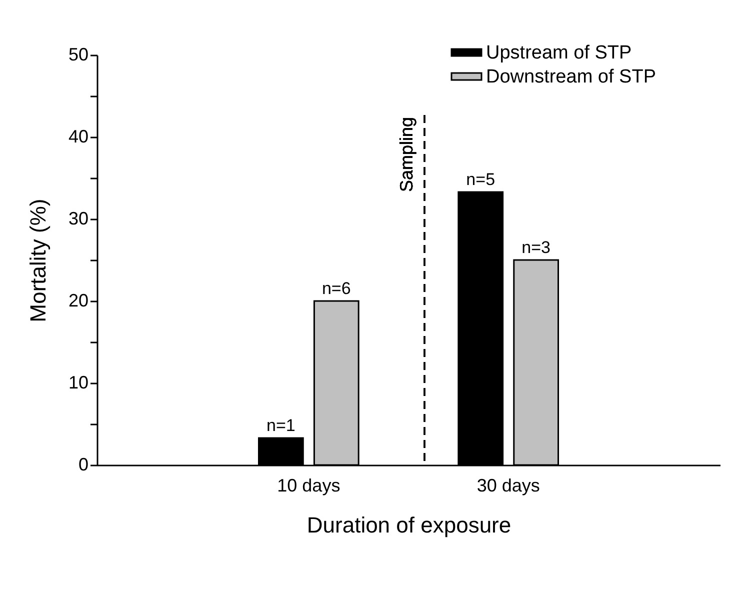 The image size is (748, 592). I want to click on annotation: n=5, so click(481, 179).